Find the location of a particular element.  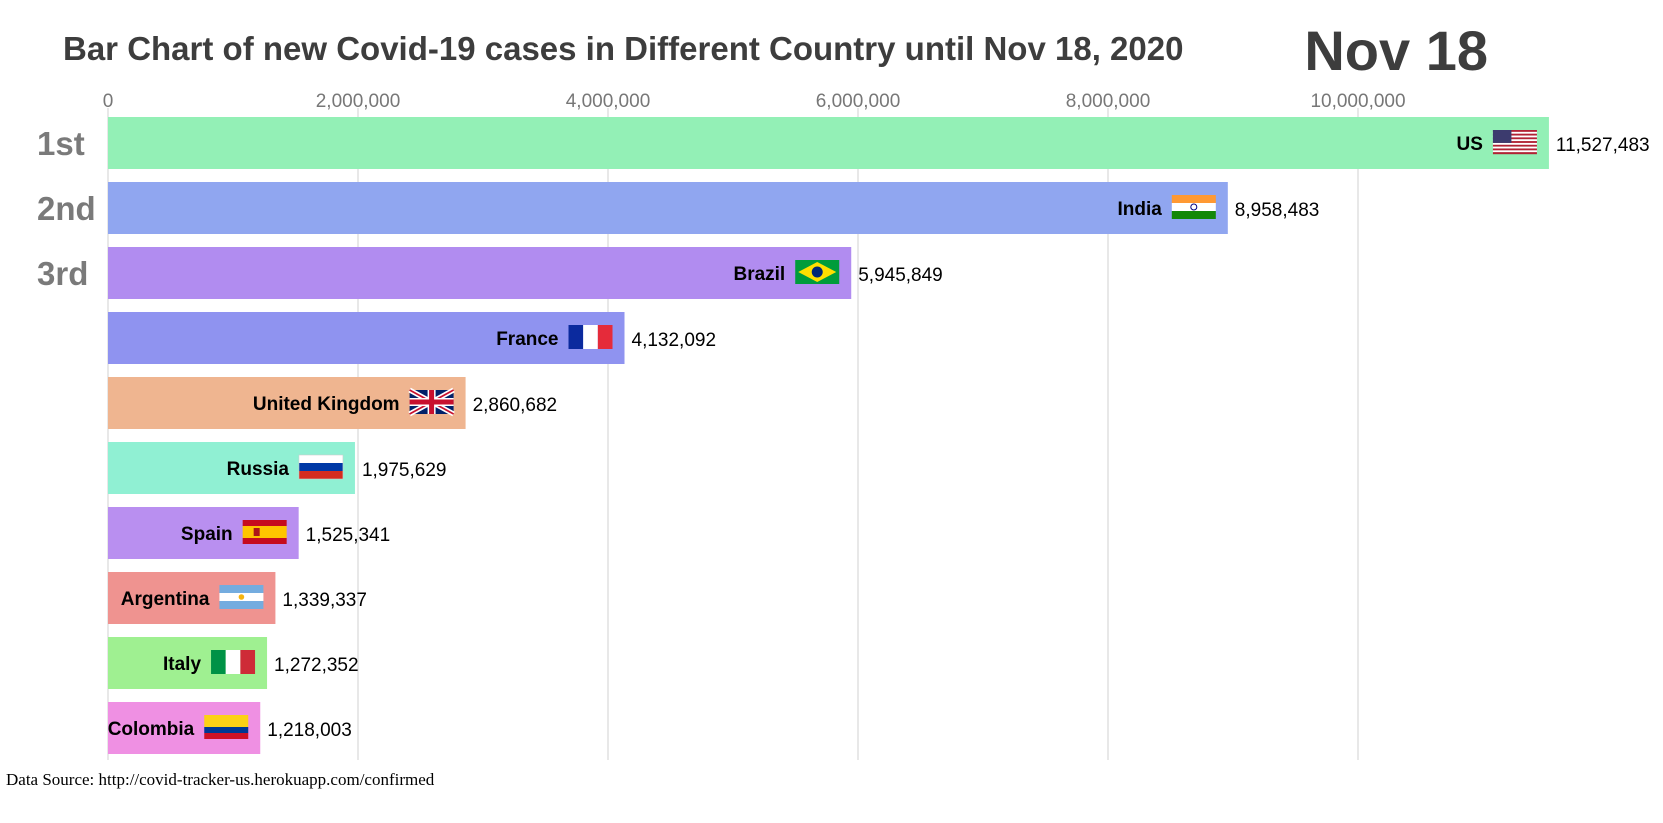

bar-value-label: 8,958,483 is located at coordinates (1277, 210).